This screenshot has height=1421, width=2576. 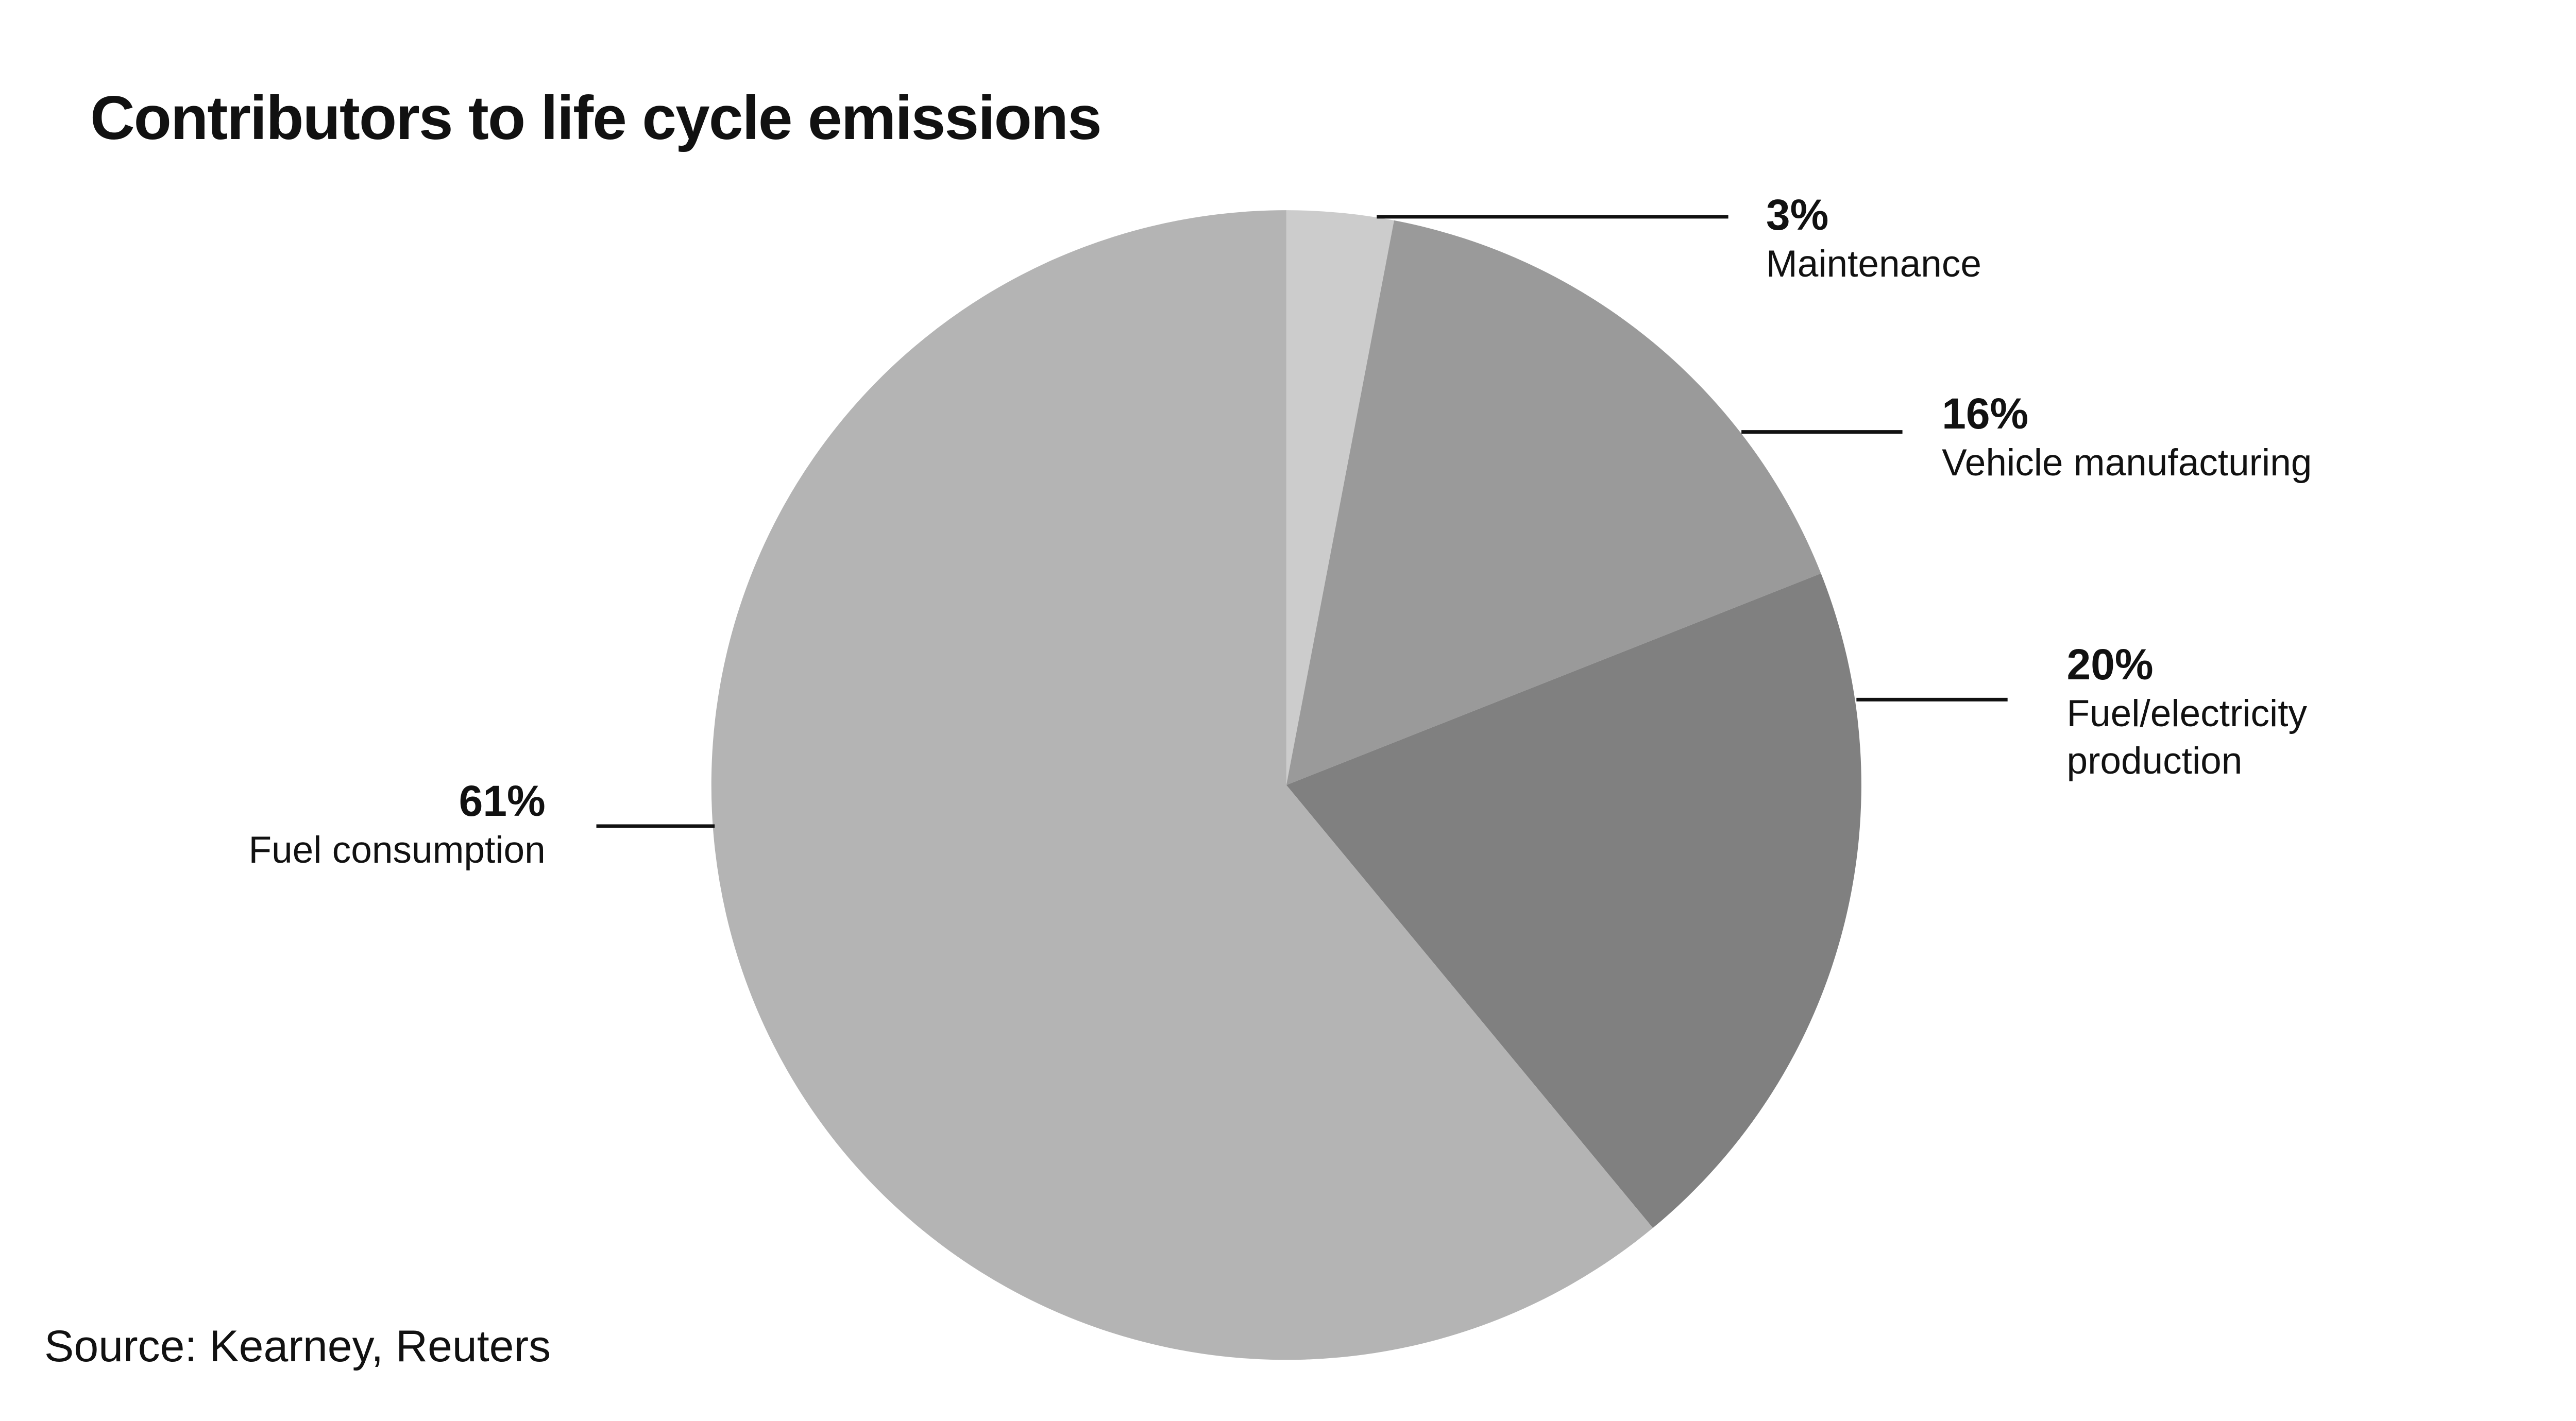 I want to click on slice-label: 20% Fuel/electricity production, so click(x=2226, y=712).